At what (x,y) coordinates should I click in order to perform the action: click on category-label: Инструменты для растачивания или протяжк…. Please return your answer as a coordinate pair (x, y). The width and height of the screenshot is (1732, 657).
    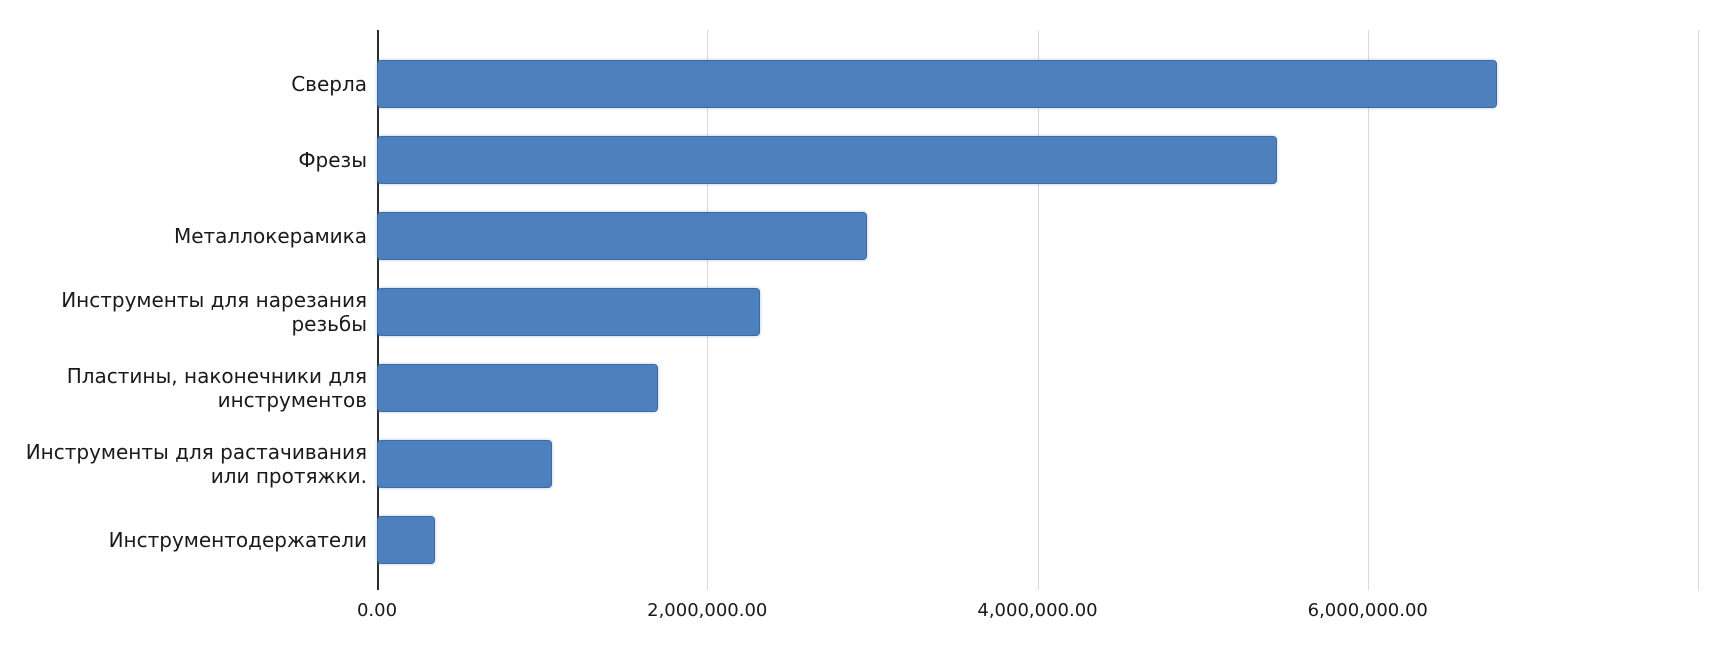
    Looking at the image, I should click on (196, 464).